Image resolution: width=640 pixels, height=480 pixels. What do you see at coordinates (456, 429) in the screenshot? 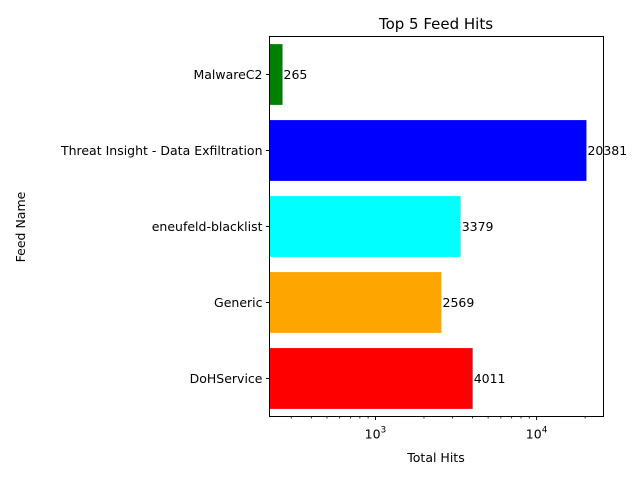
I see `x-ticks-layer: 103 104` at bounding box center [456, 429].